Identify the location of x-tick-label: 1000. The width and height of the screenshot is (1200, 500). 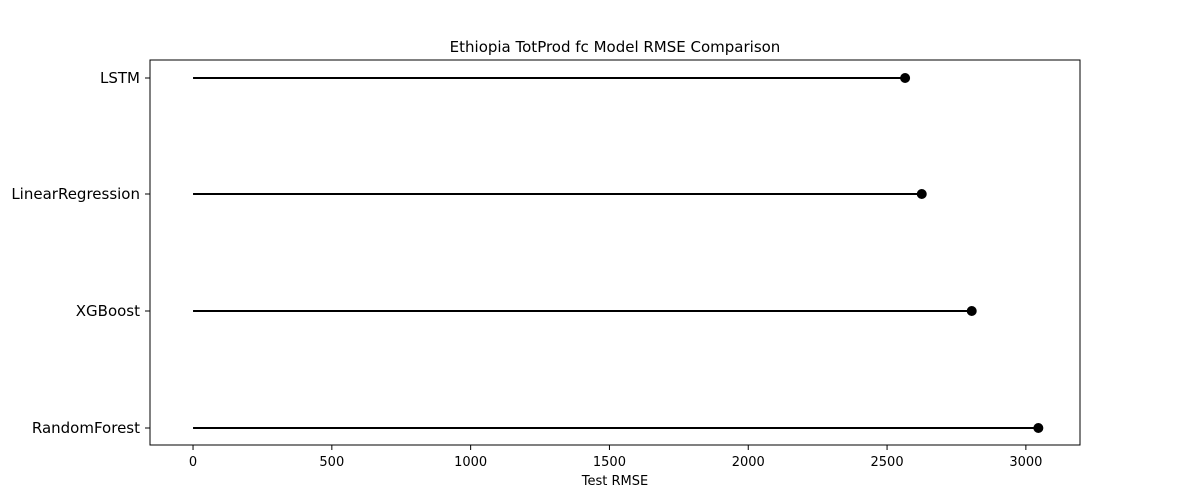
(470, 462).